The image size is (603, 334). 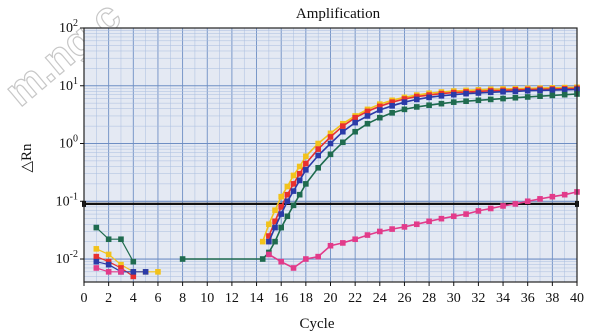 I want to click on x-tick-label: 2, so click(x=108, y=298).